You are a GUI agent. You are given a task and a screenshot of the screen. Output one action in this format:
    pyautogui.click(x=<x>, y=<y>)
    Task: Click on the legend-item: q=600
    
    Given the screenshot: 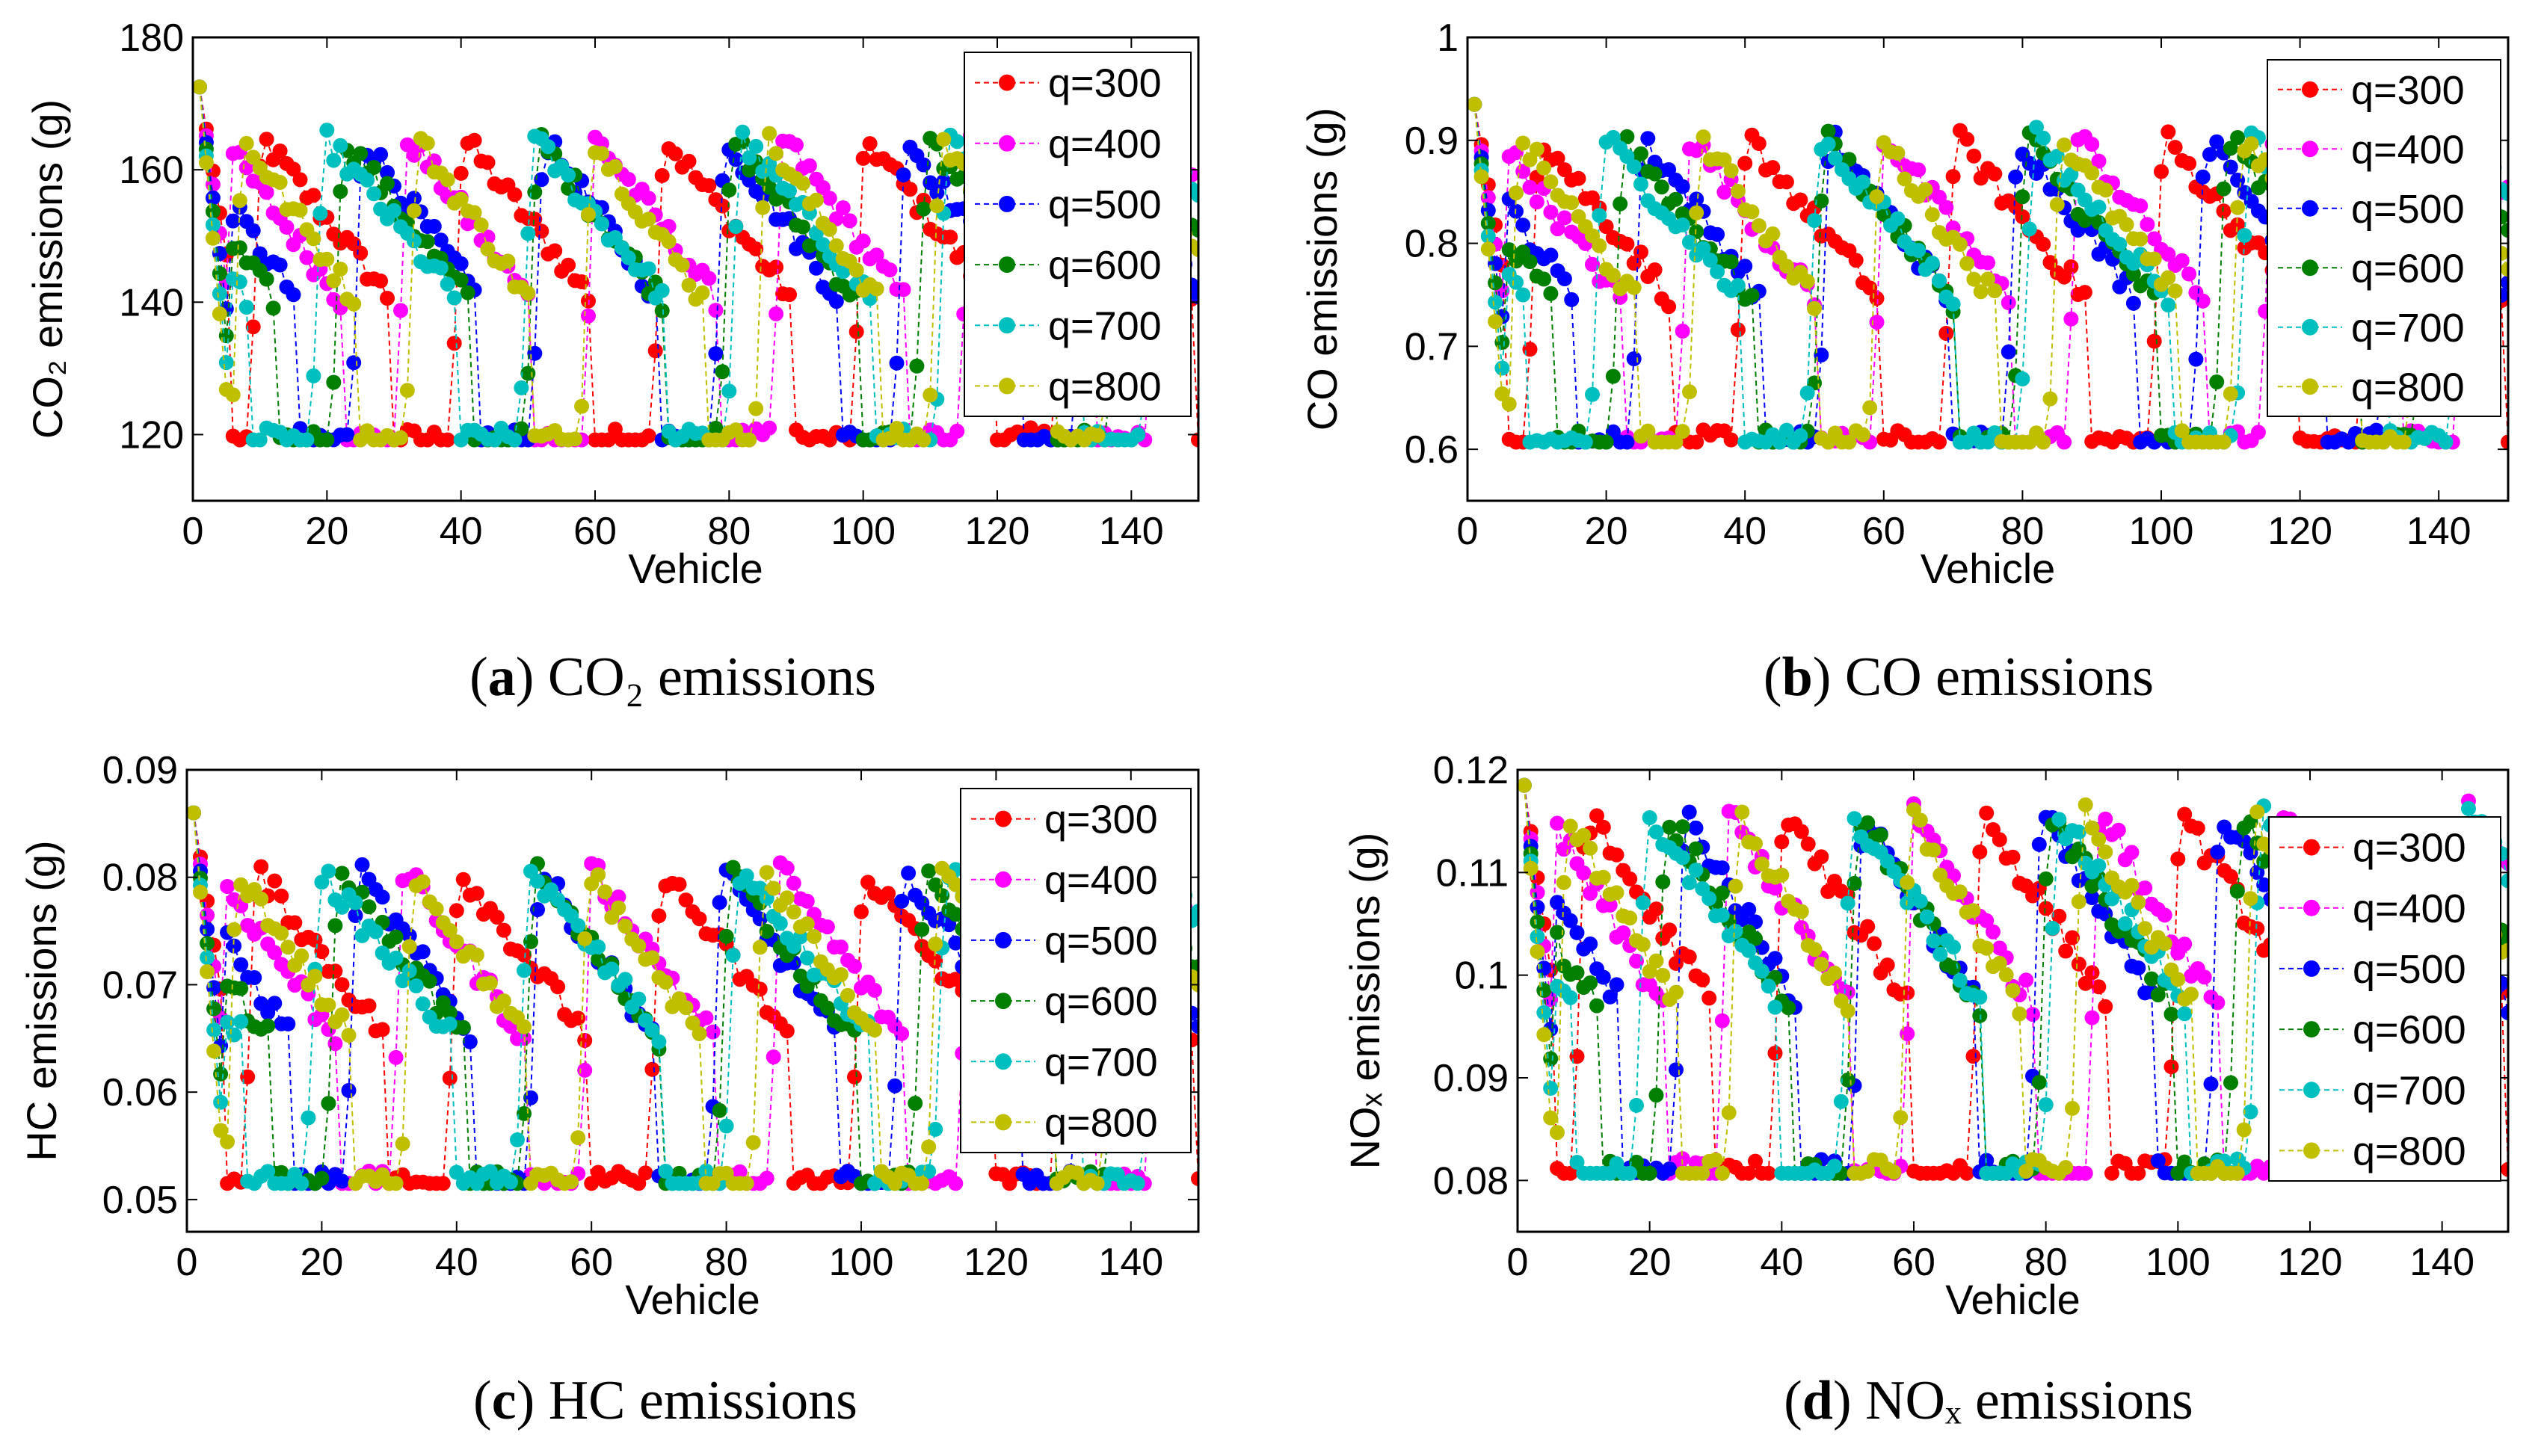 What is the action you would take?
    pyautogui.click(x=1064, y=1001)
    